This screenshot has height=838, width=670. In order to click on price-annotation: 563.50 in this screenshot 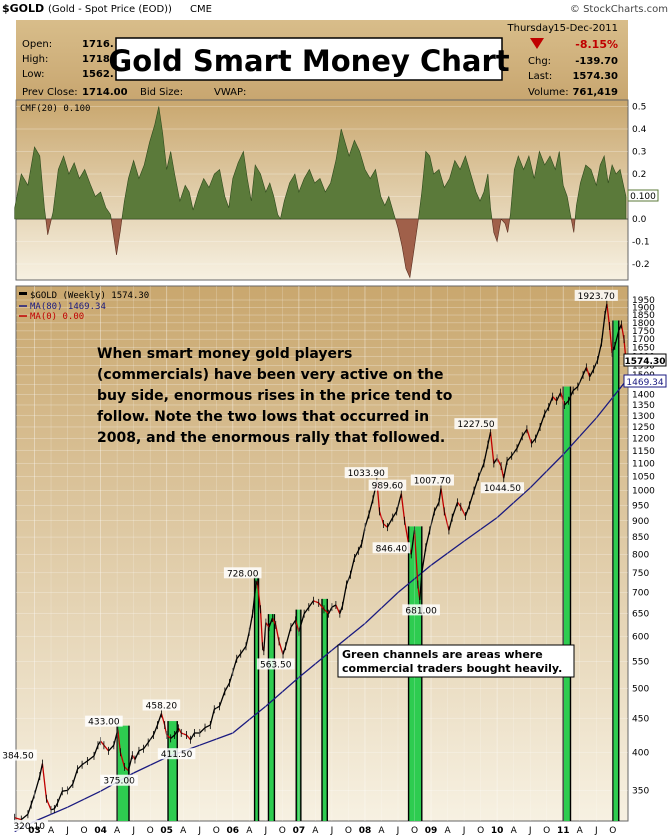, I will do `click(275, 664)`.